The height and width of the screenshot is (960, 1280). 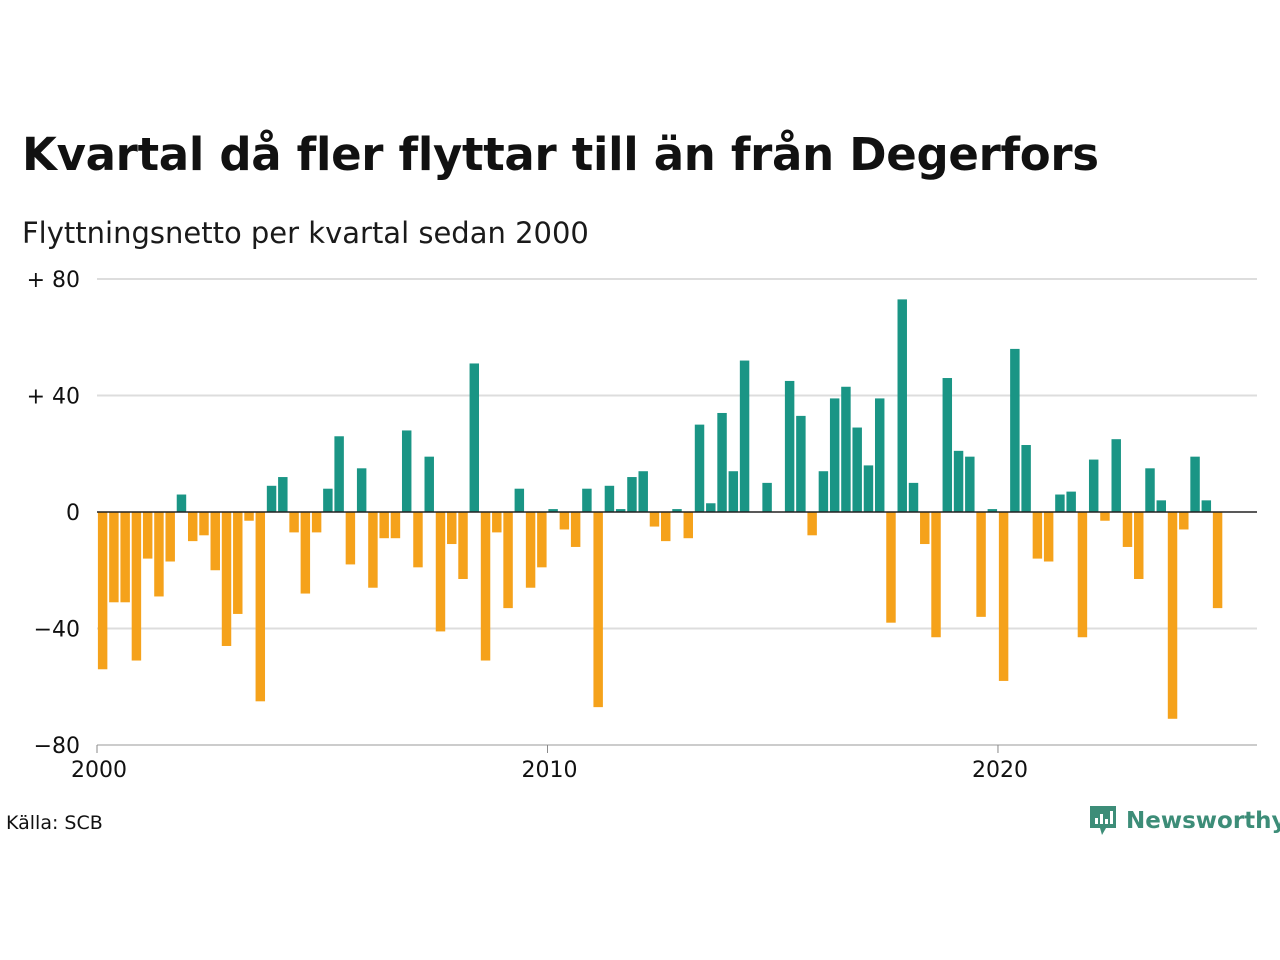 What do you see at coordinates (53, 280) in the screenshot?
I see `y-tick-label: + 80` at bounding box center [53, 280].